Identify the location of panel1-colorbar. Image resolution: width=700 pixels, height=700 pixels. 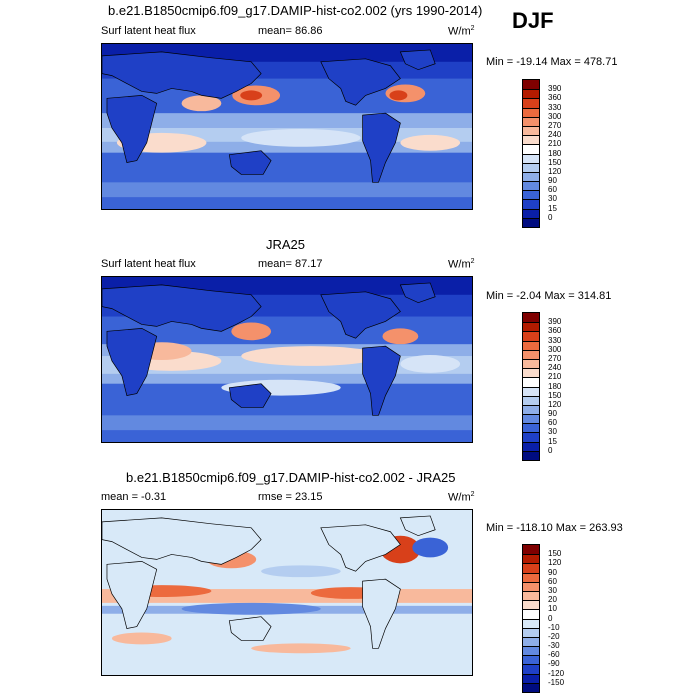
(531, 153).